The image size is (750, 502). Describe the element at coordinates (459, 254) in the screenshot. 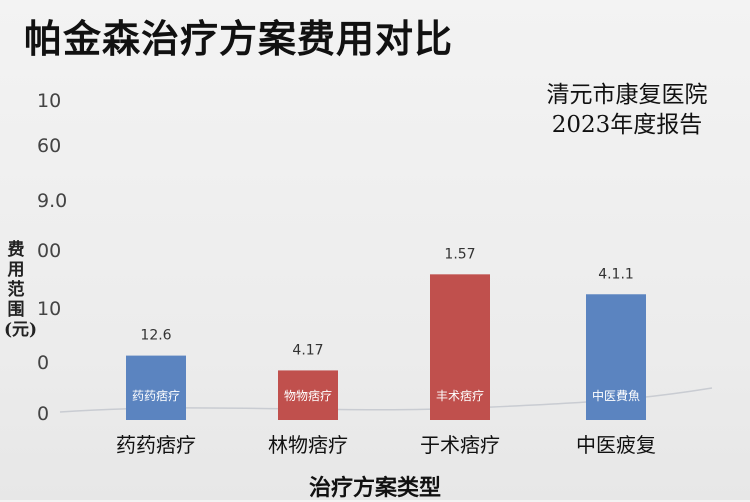

I see `bar-data-label: 1.57` at that location.